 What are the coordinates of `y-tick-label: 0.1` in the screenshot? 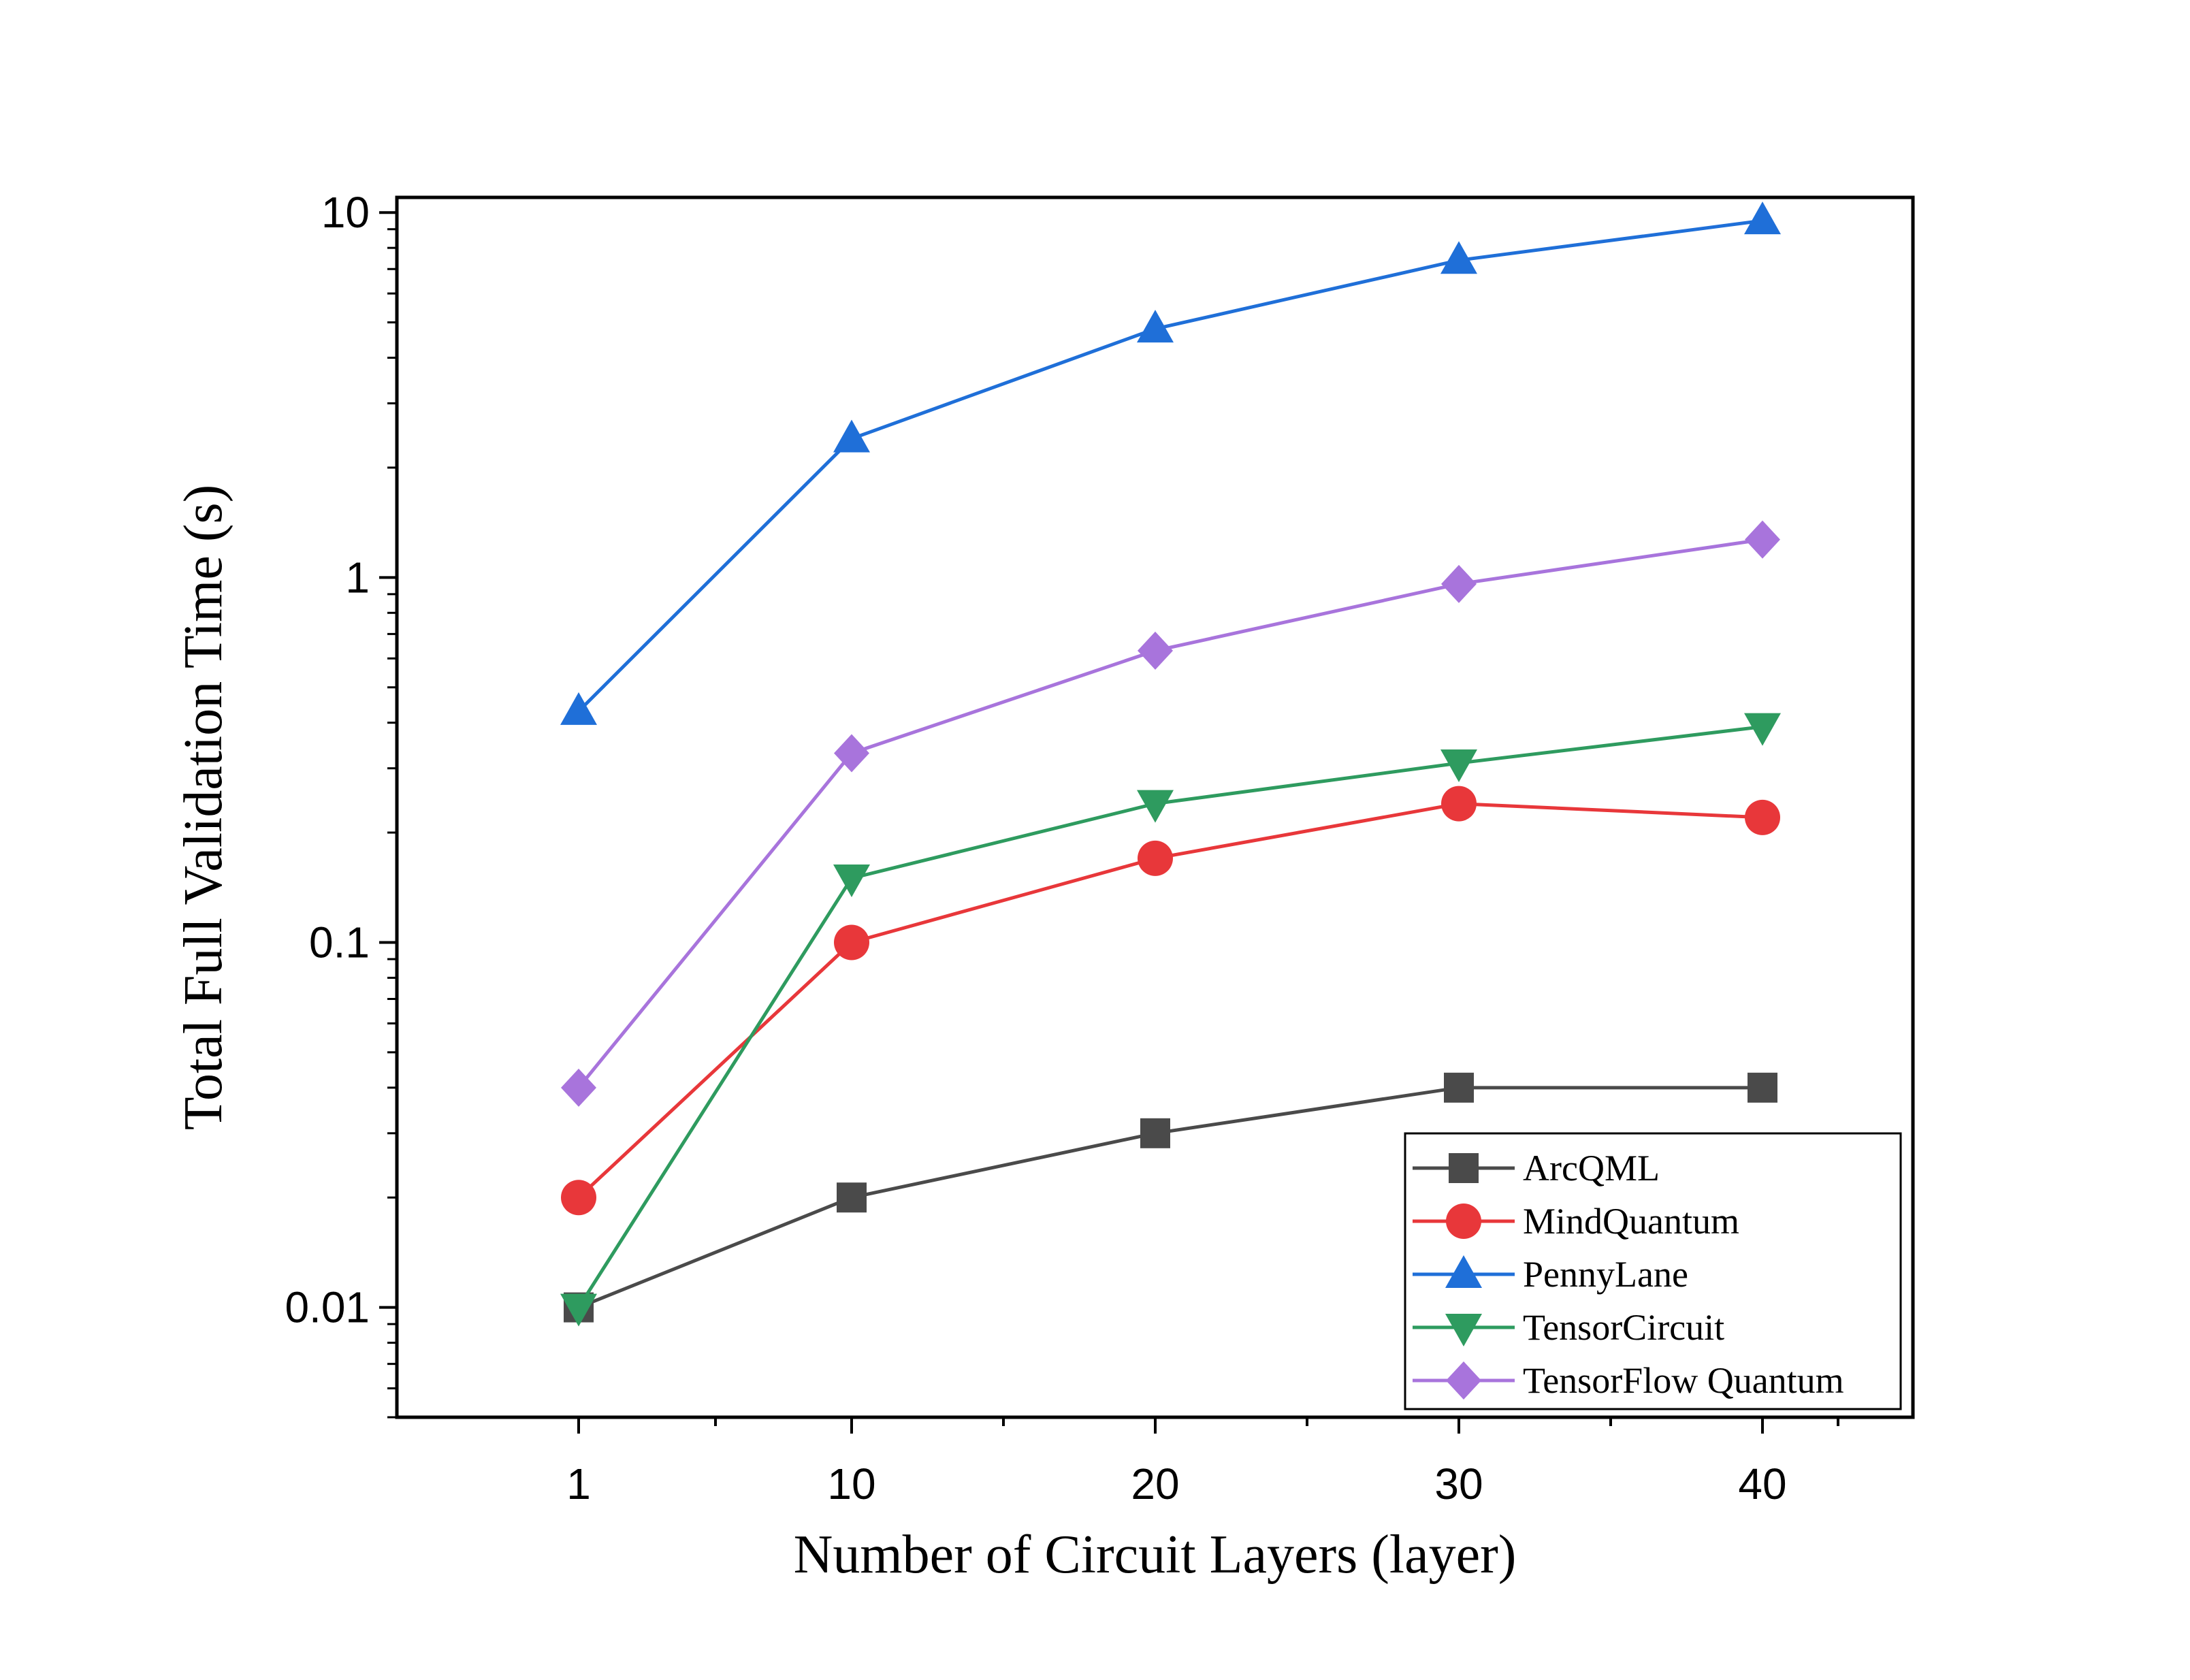 It's located at (339, 943).